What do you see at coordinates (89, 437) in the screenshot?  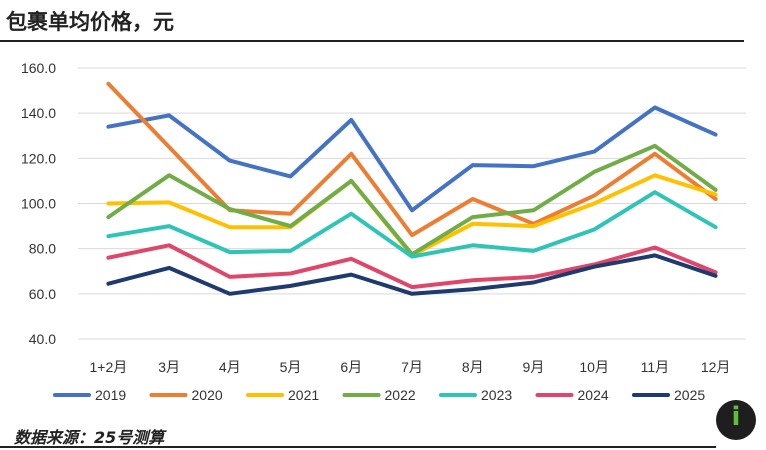 I see `source-note: 数据来源：25号测算` at bounding box center [89, 437].